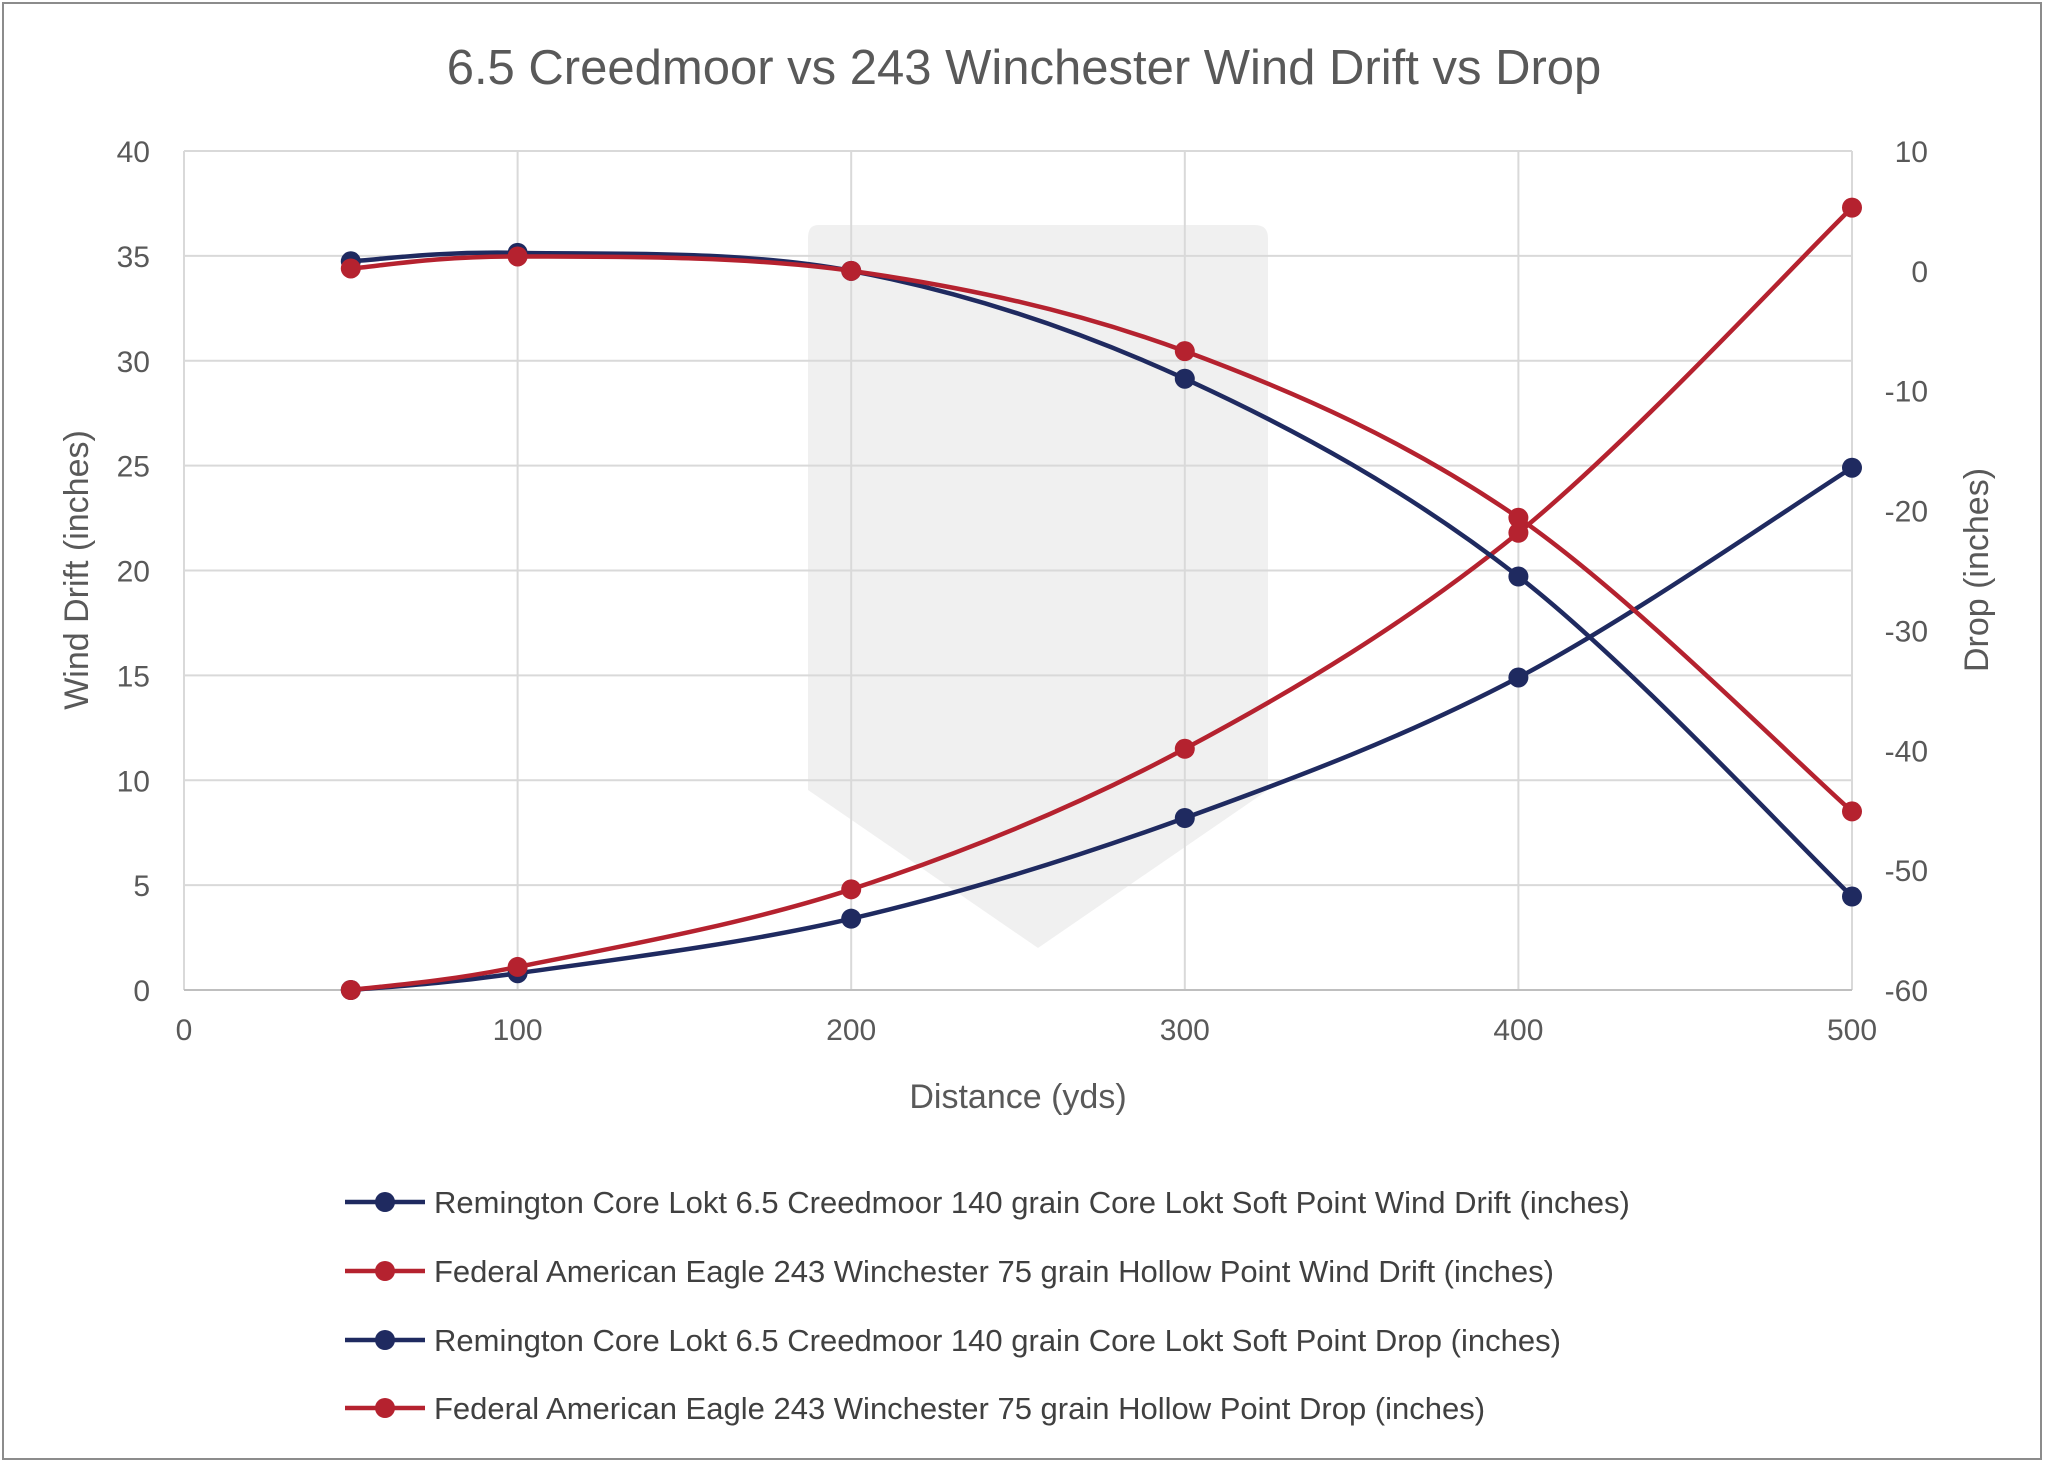 This screenshot has width=2048, height=1464. Describe the element at coordinates (1906, 392) in the screenshot. I see `y2-tick-label: -10` at that location.